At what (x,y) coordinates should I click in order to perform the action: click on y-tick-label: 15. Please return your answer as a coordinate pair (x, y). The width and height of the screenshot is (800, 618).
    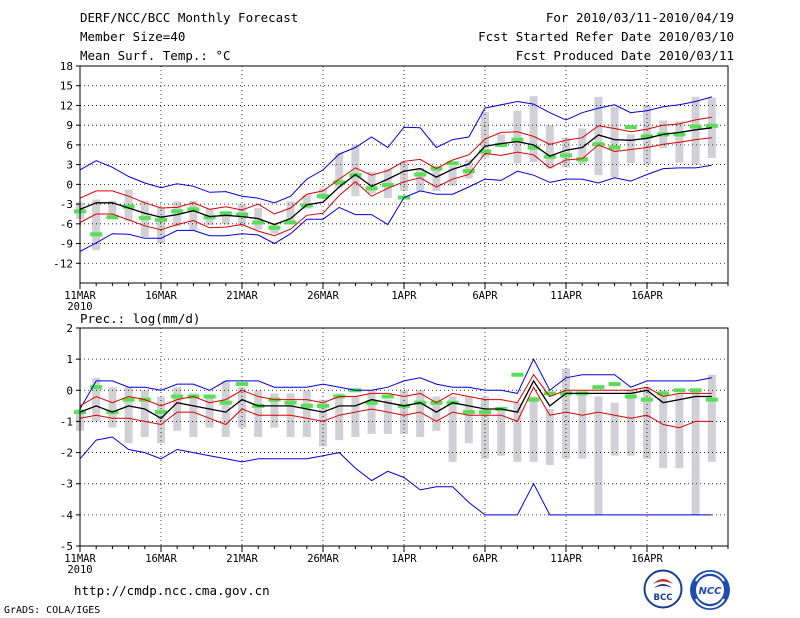
    Looking at the image, I should click on (66, 86).